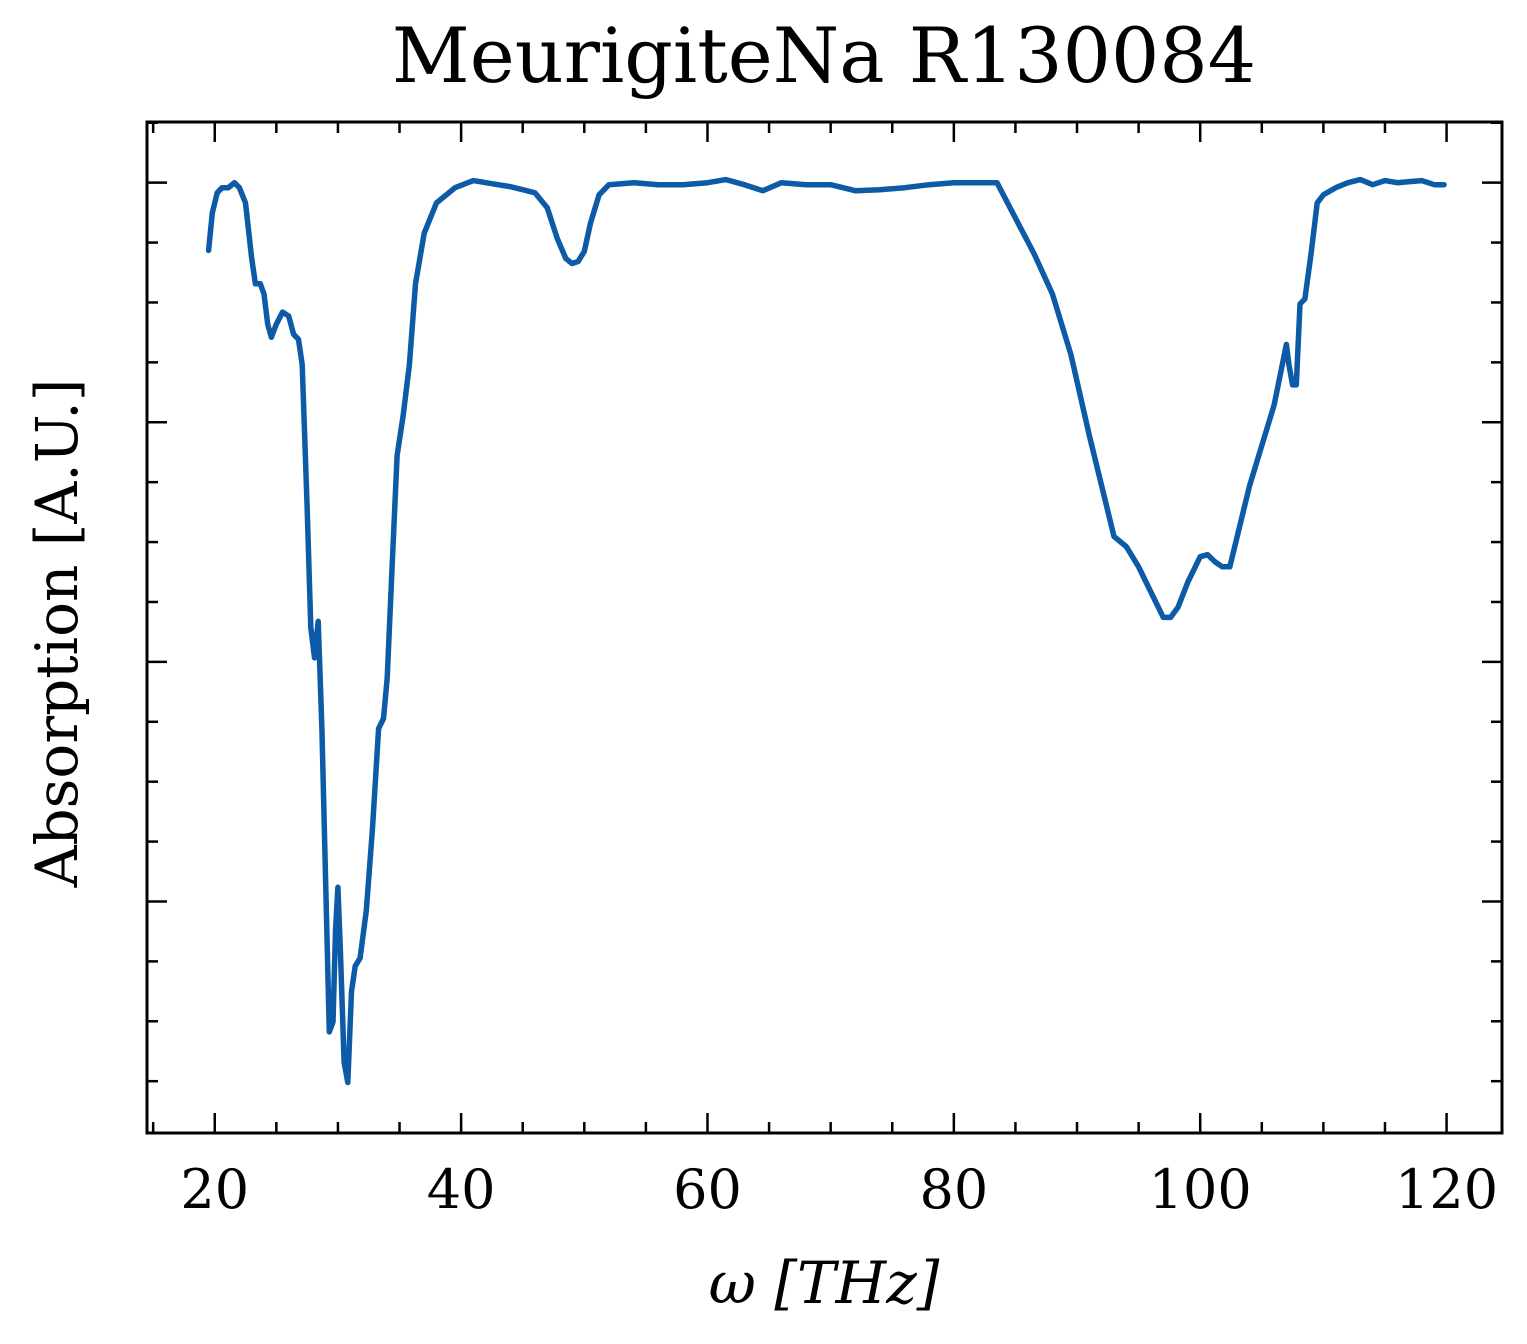 This screenshot has height=1344, width=1527. What do you see at coordinates (1200, 1189) in the screenshot?
I see `x-tick-label: 100` at bounding box center [1200, 1189].